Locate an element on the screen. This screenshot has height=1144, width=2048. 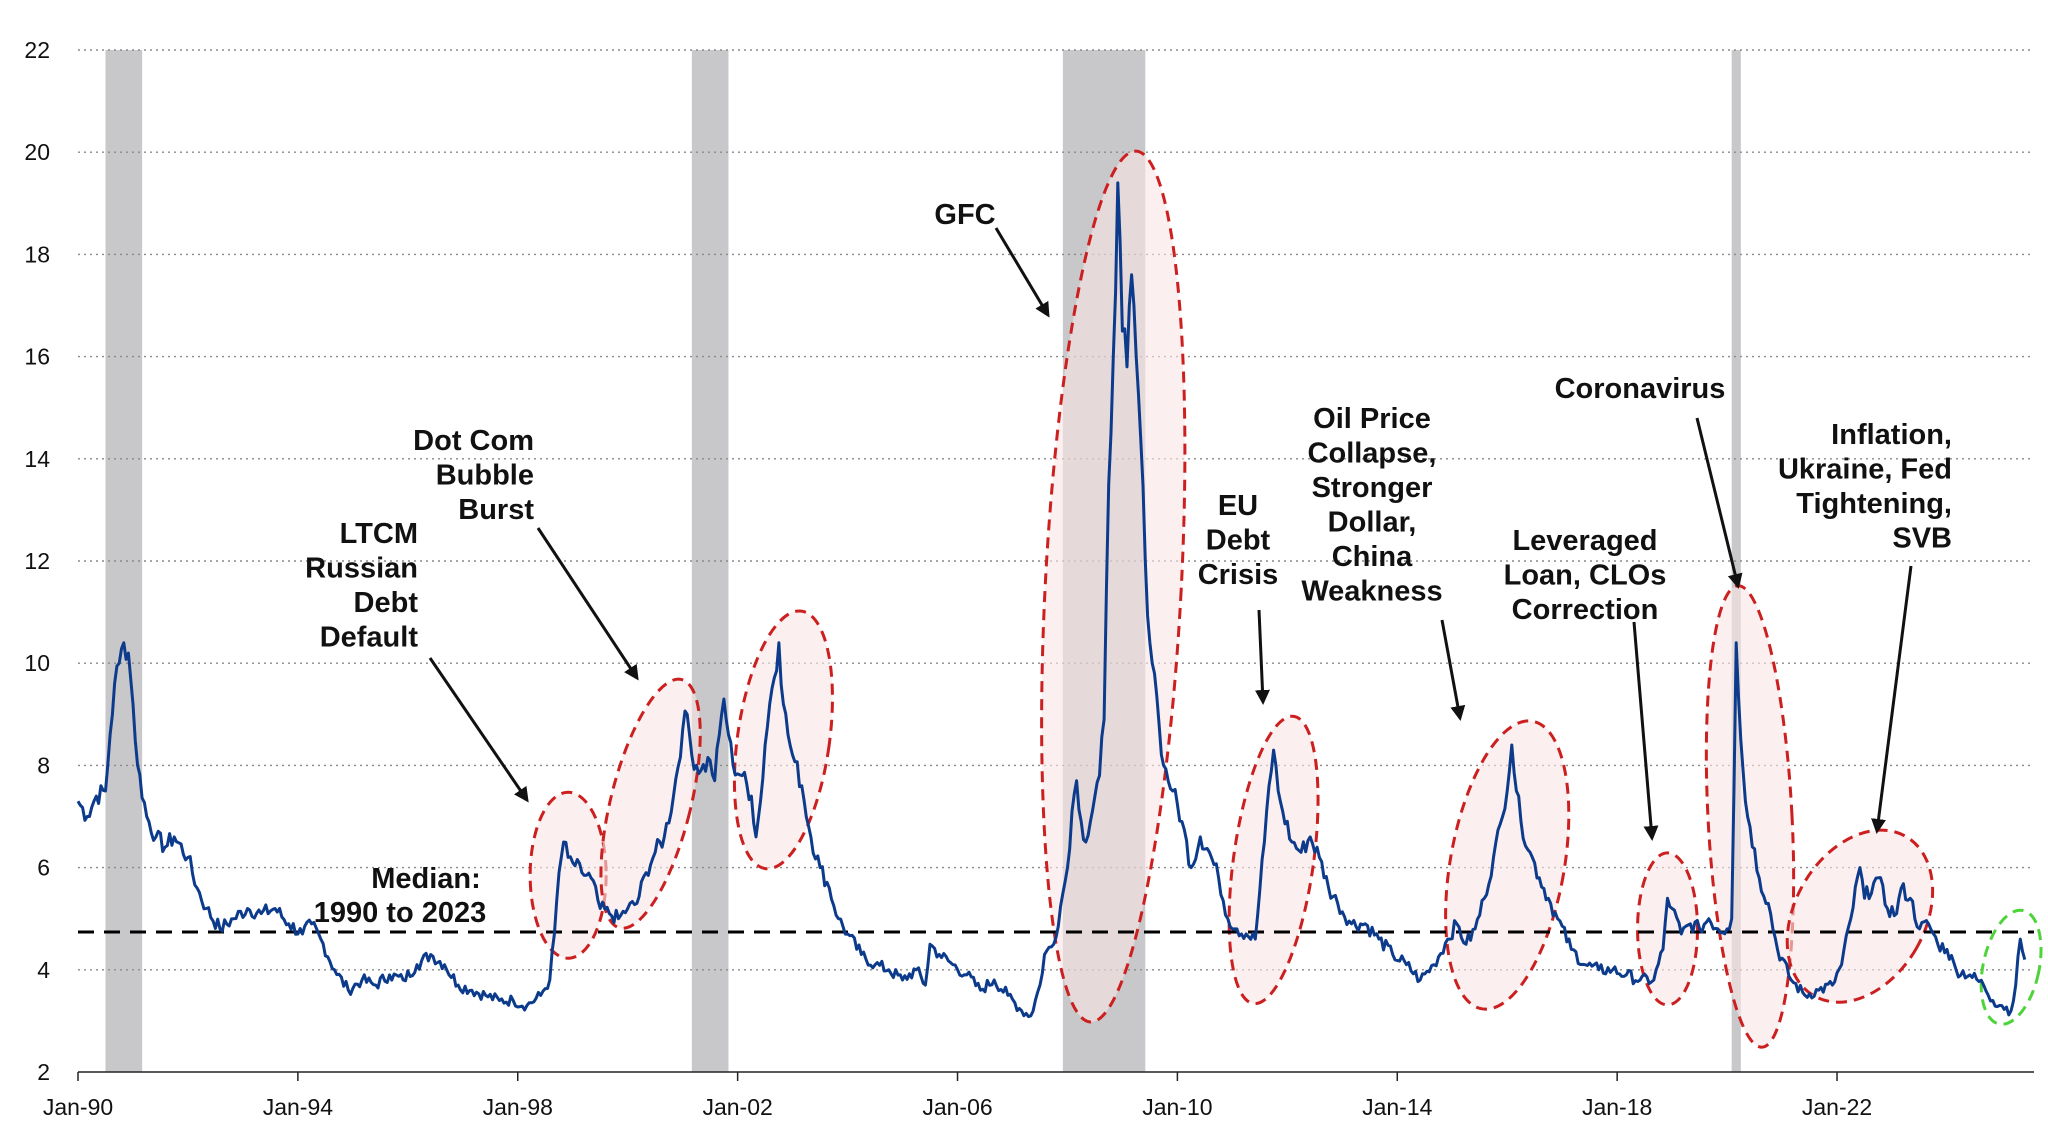
annotation-lev-line: Leveraged is located at coordinates (1584, 541).